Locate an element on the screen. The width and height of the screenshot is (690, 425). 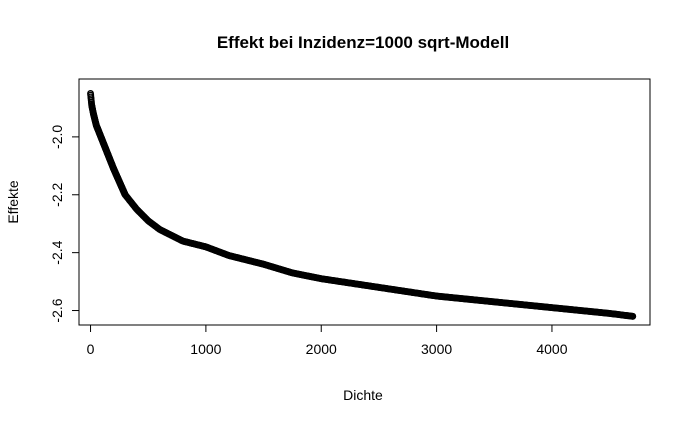
x-tick-label: 3000 is located at coordinates (436, 349).